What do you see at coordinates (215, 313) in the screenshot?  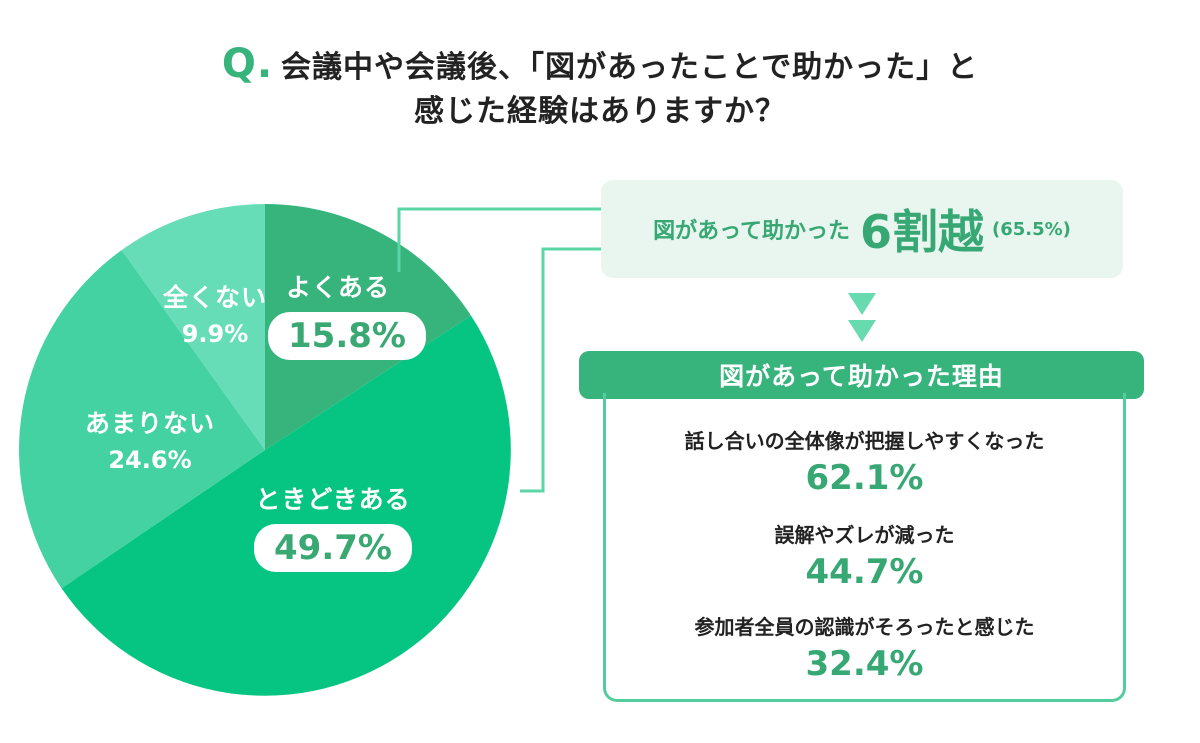 I see `label-mattaku: 全くない 9.9%` at bounding box center [215, 313].